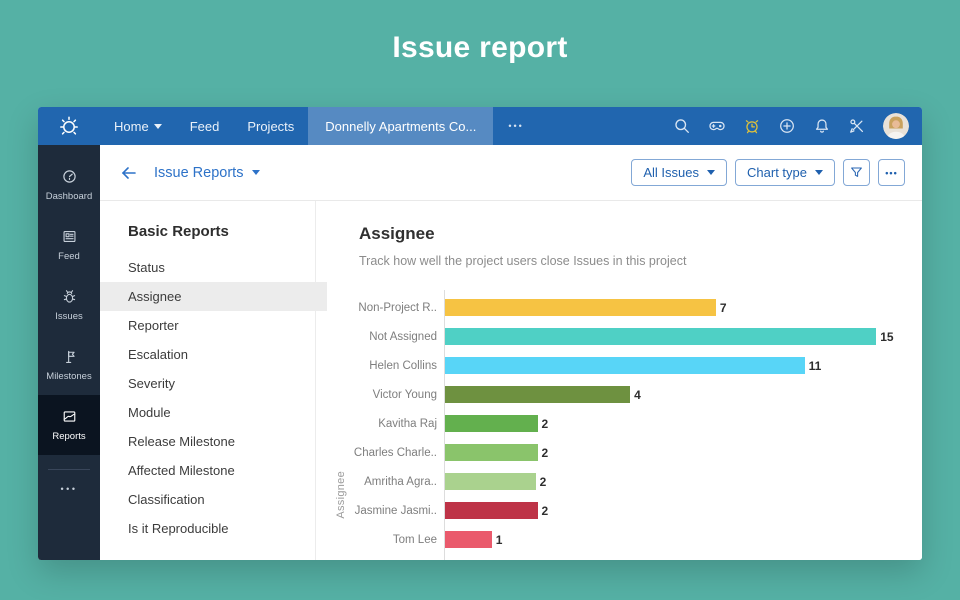  What do you see at coordinates (891, 172) in the screenshot?
I see `toolbar-more-button: •••` at bounding box center [891, 172].